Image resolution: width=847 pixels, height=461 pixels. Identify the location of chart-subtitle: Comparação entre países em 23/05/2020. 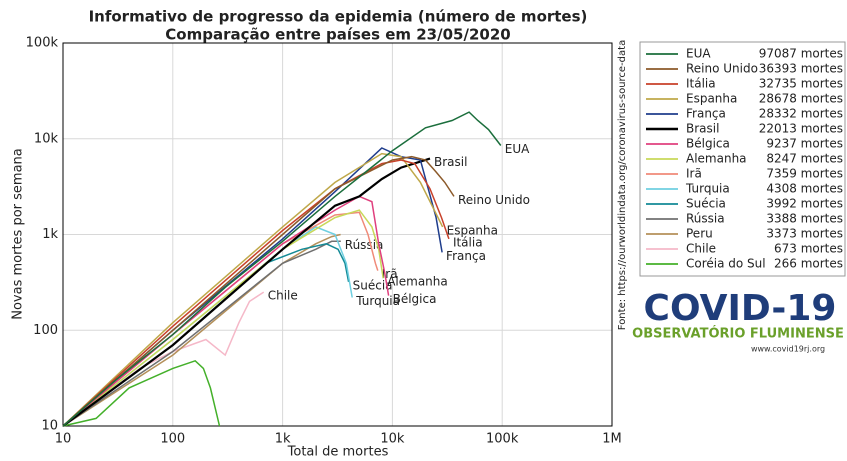
(337, 35).